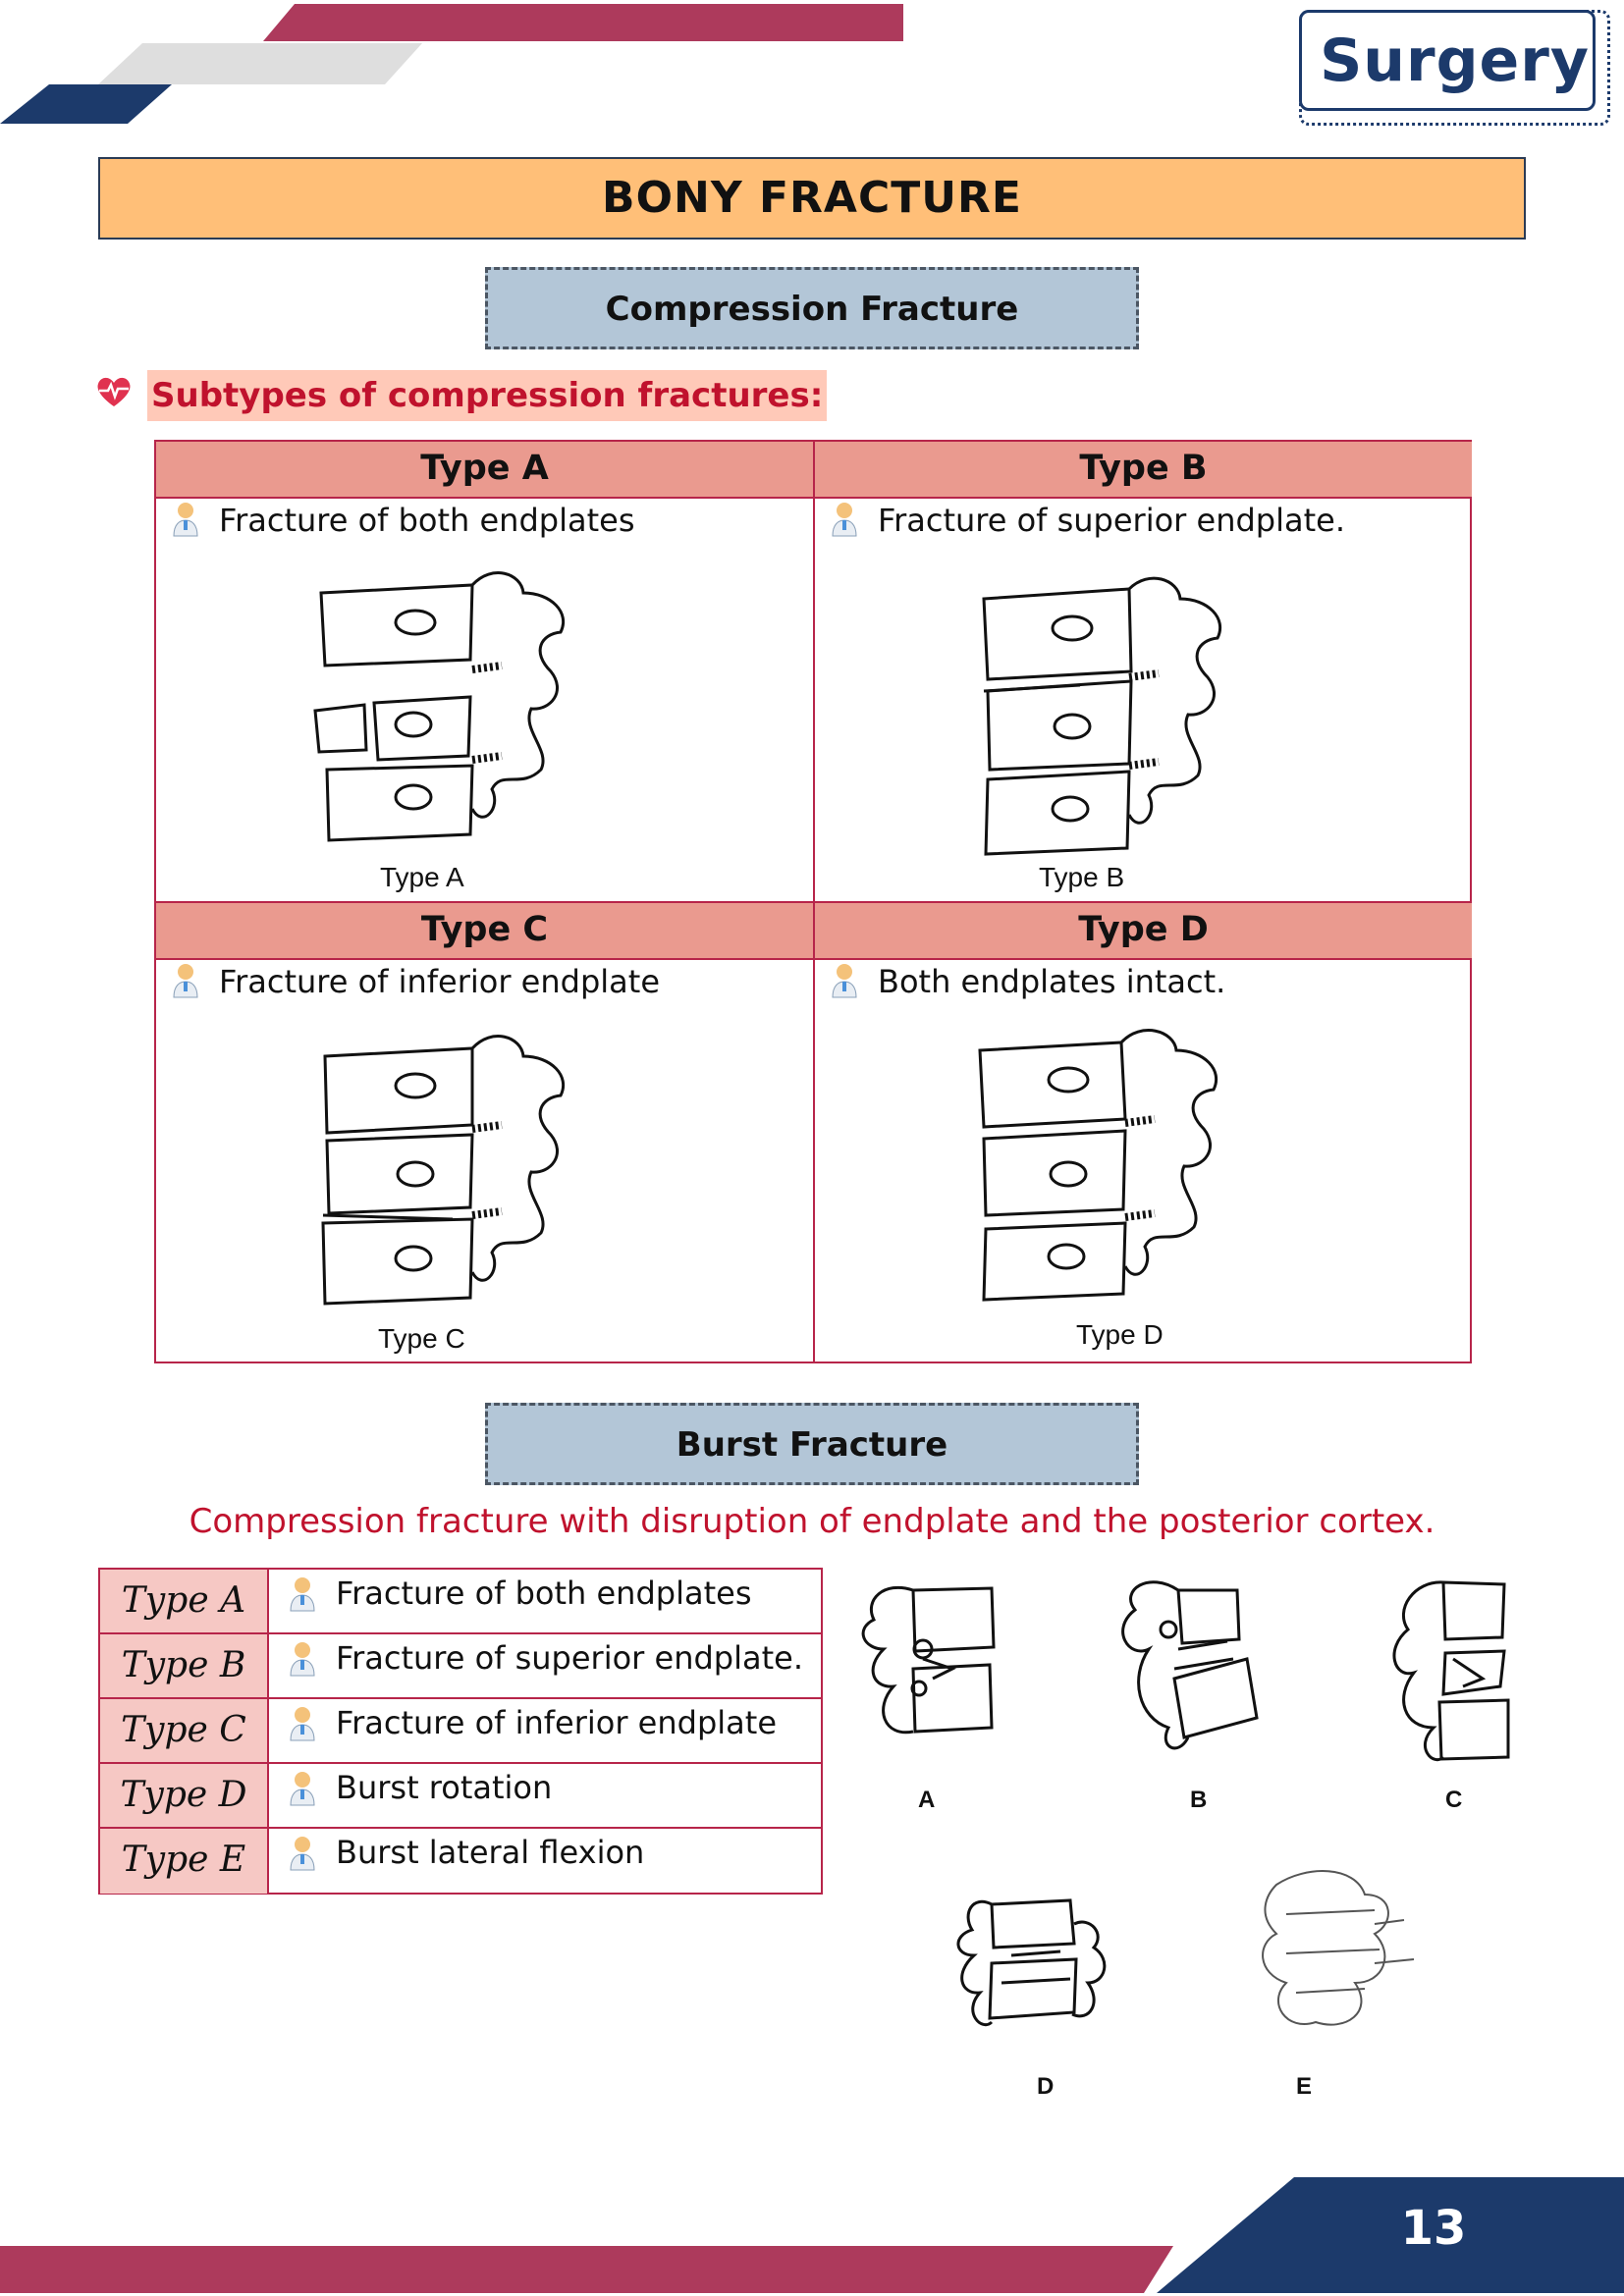 The width and height of the screenshot is (1624, 2296). Describe the element at coordinates (184, 1796) in the screenshot. I see `type-key: Type D` at that location.